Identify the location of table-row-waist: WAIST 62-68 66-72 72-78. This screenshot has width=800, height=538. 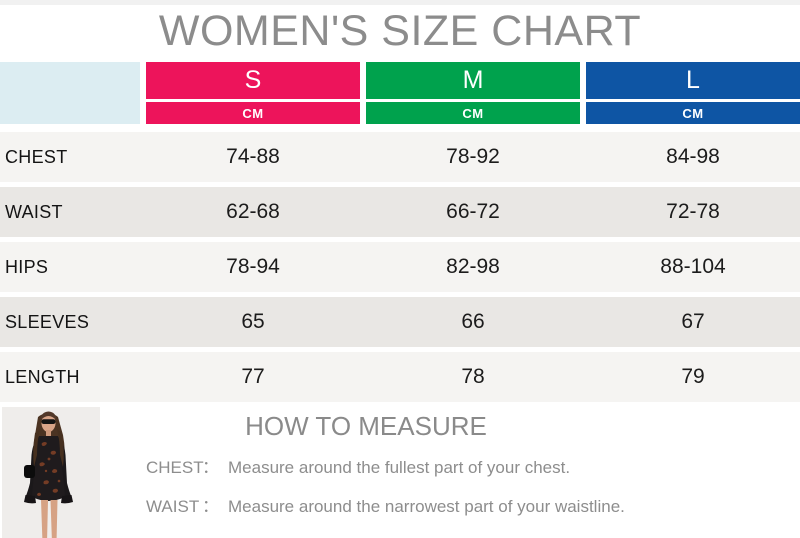
(400, 212).